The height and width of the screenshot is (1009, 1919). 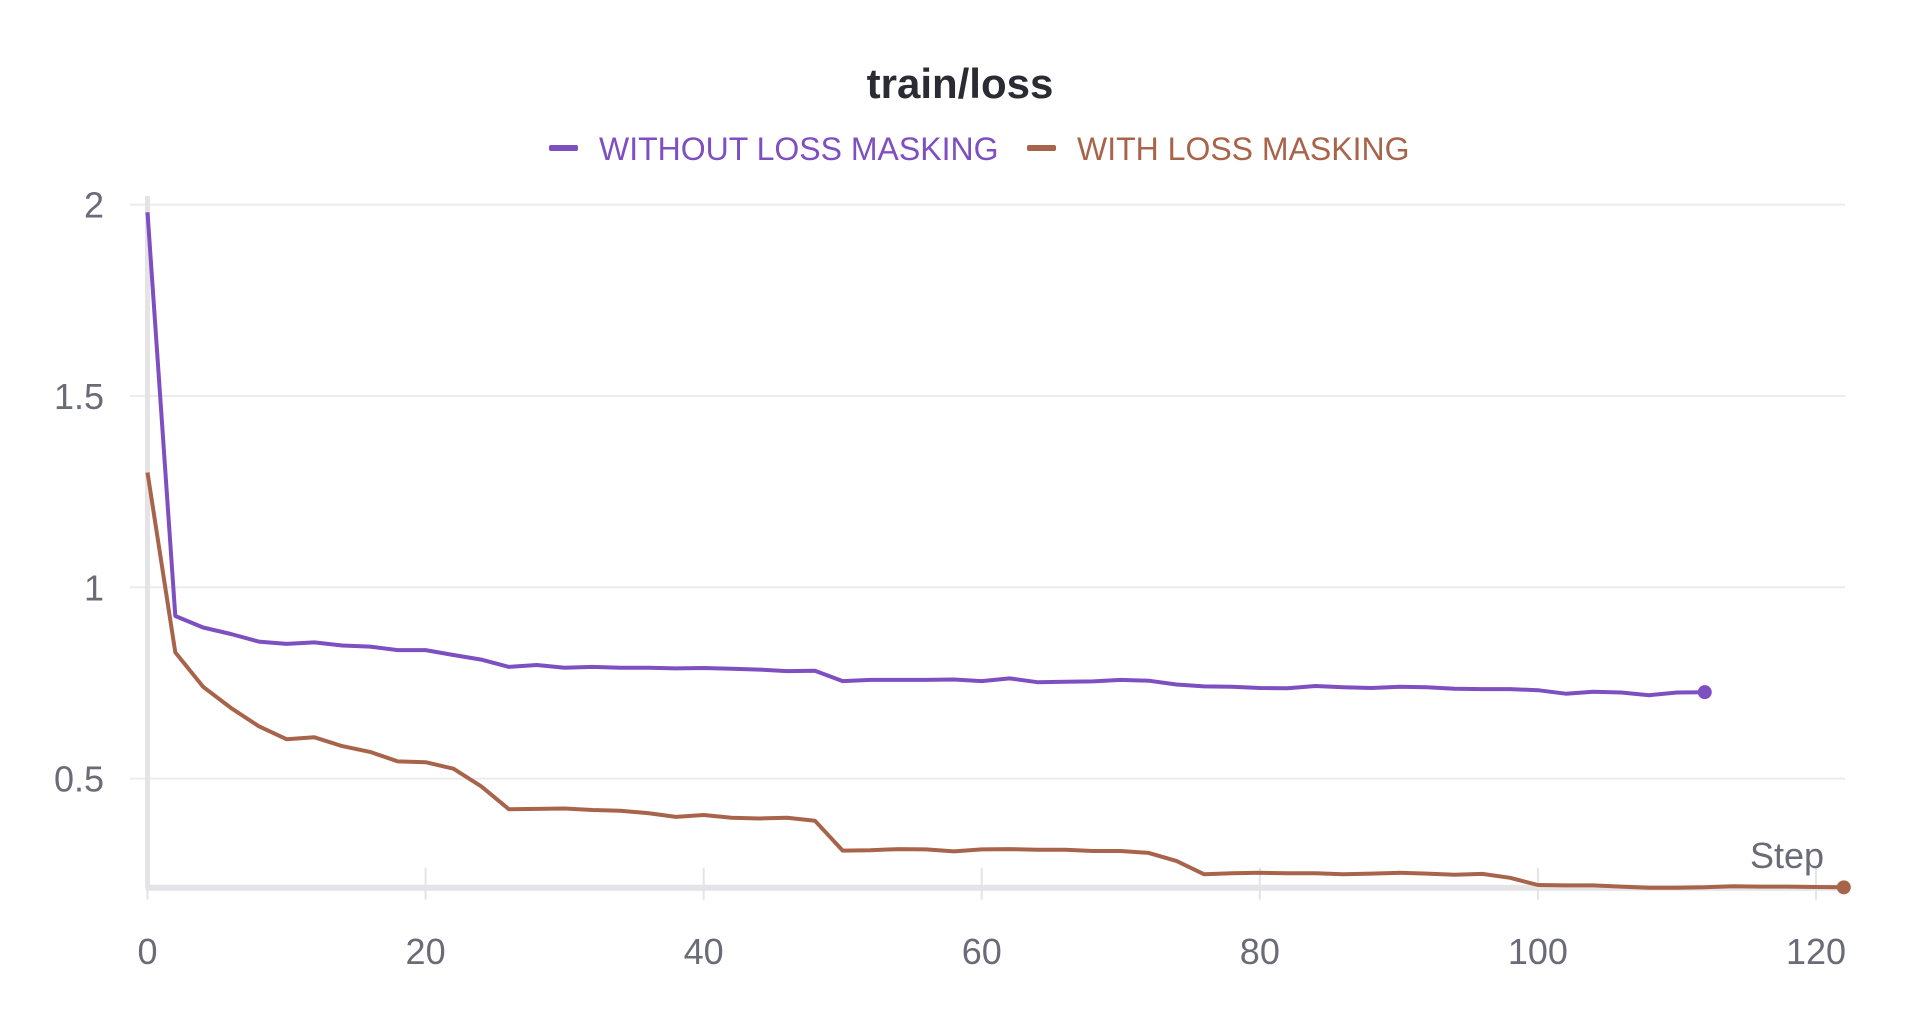 What do you see at coordinates (798, 149) in the screenshot?
I see `legend-label: WITHOUT LOSS MASKING` at bounding box center [798, 149].